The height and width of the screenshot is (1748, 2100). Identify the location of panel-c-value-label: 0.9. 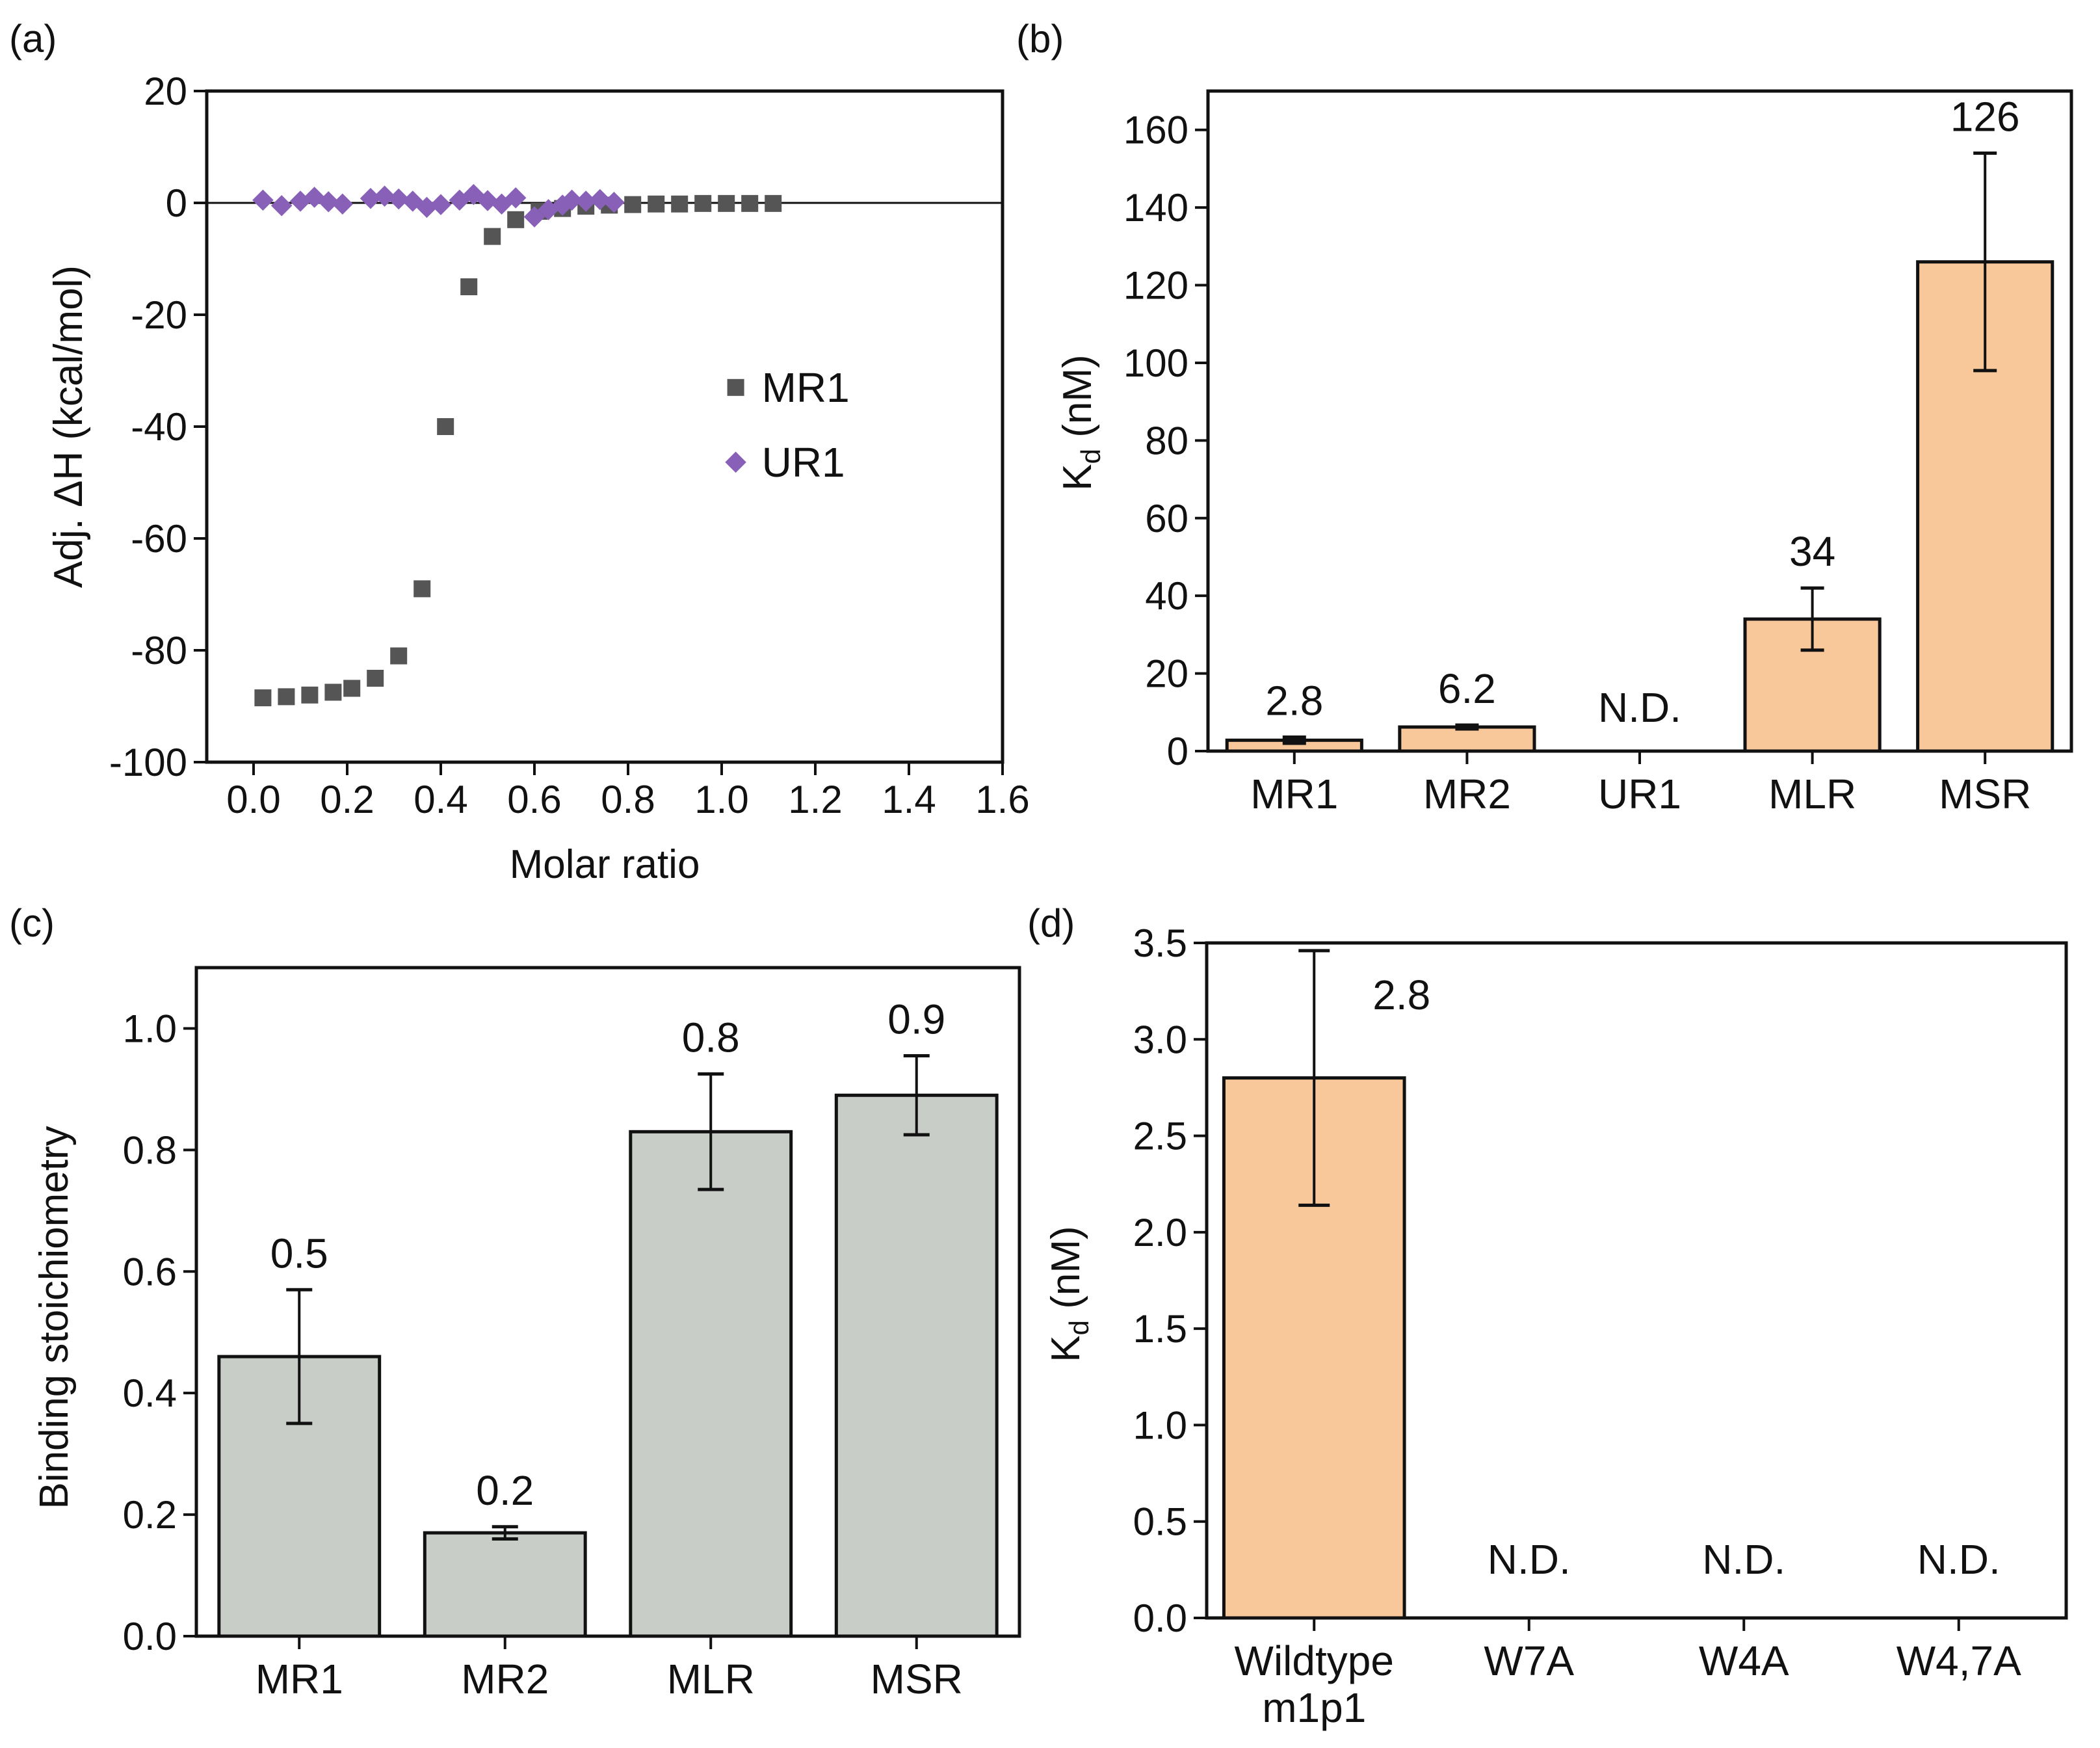
(916, 1019).